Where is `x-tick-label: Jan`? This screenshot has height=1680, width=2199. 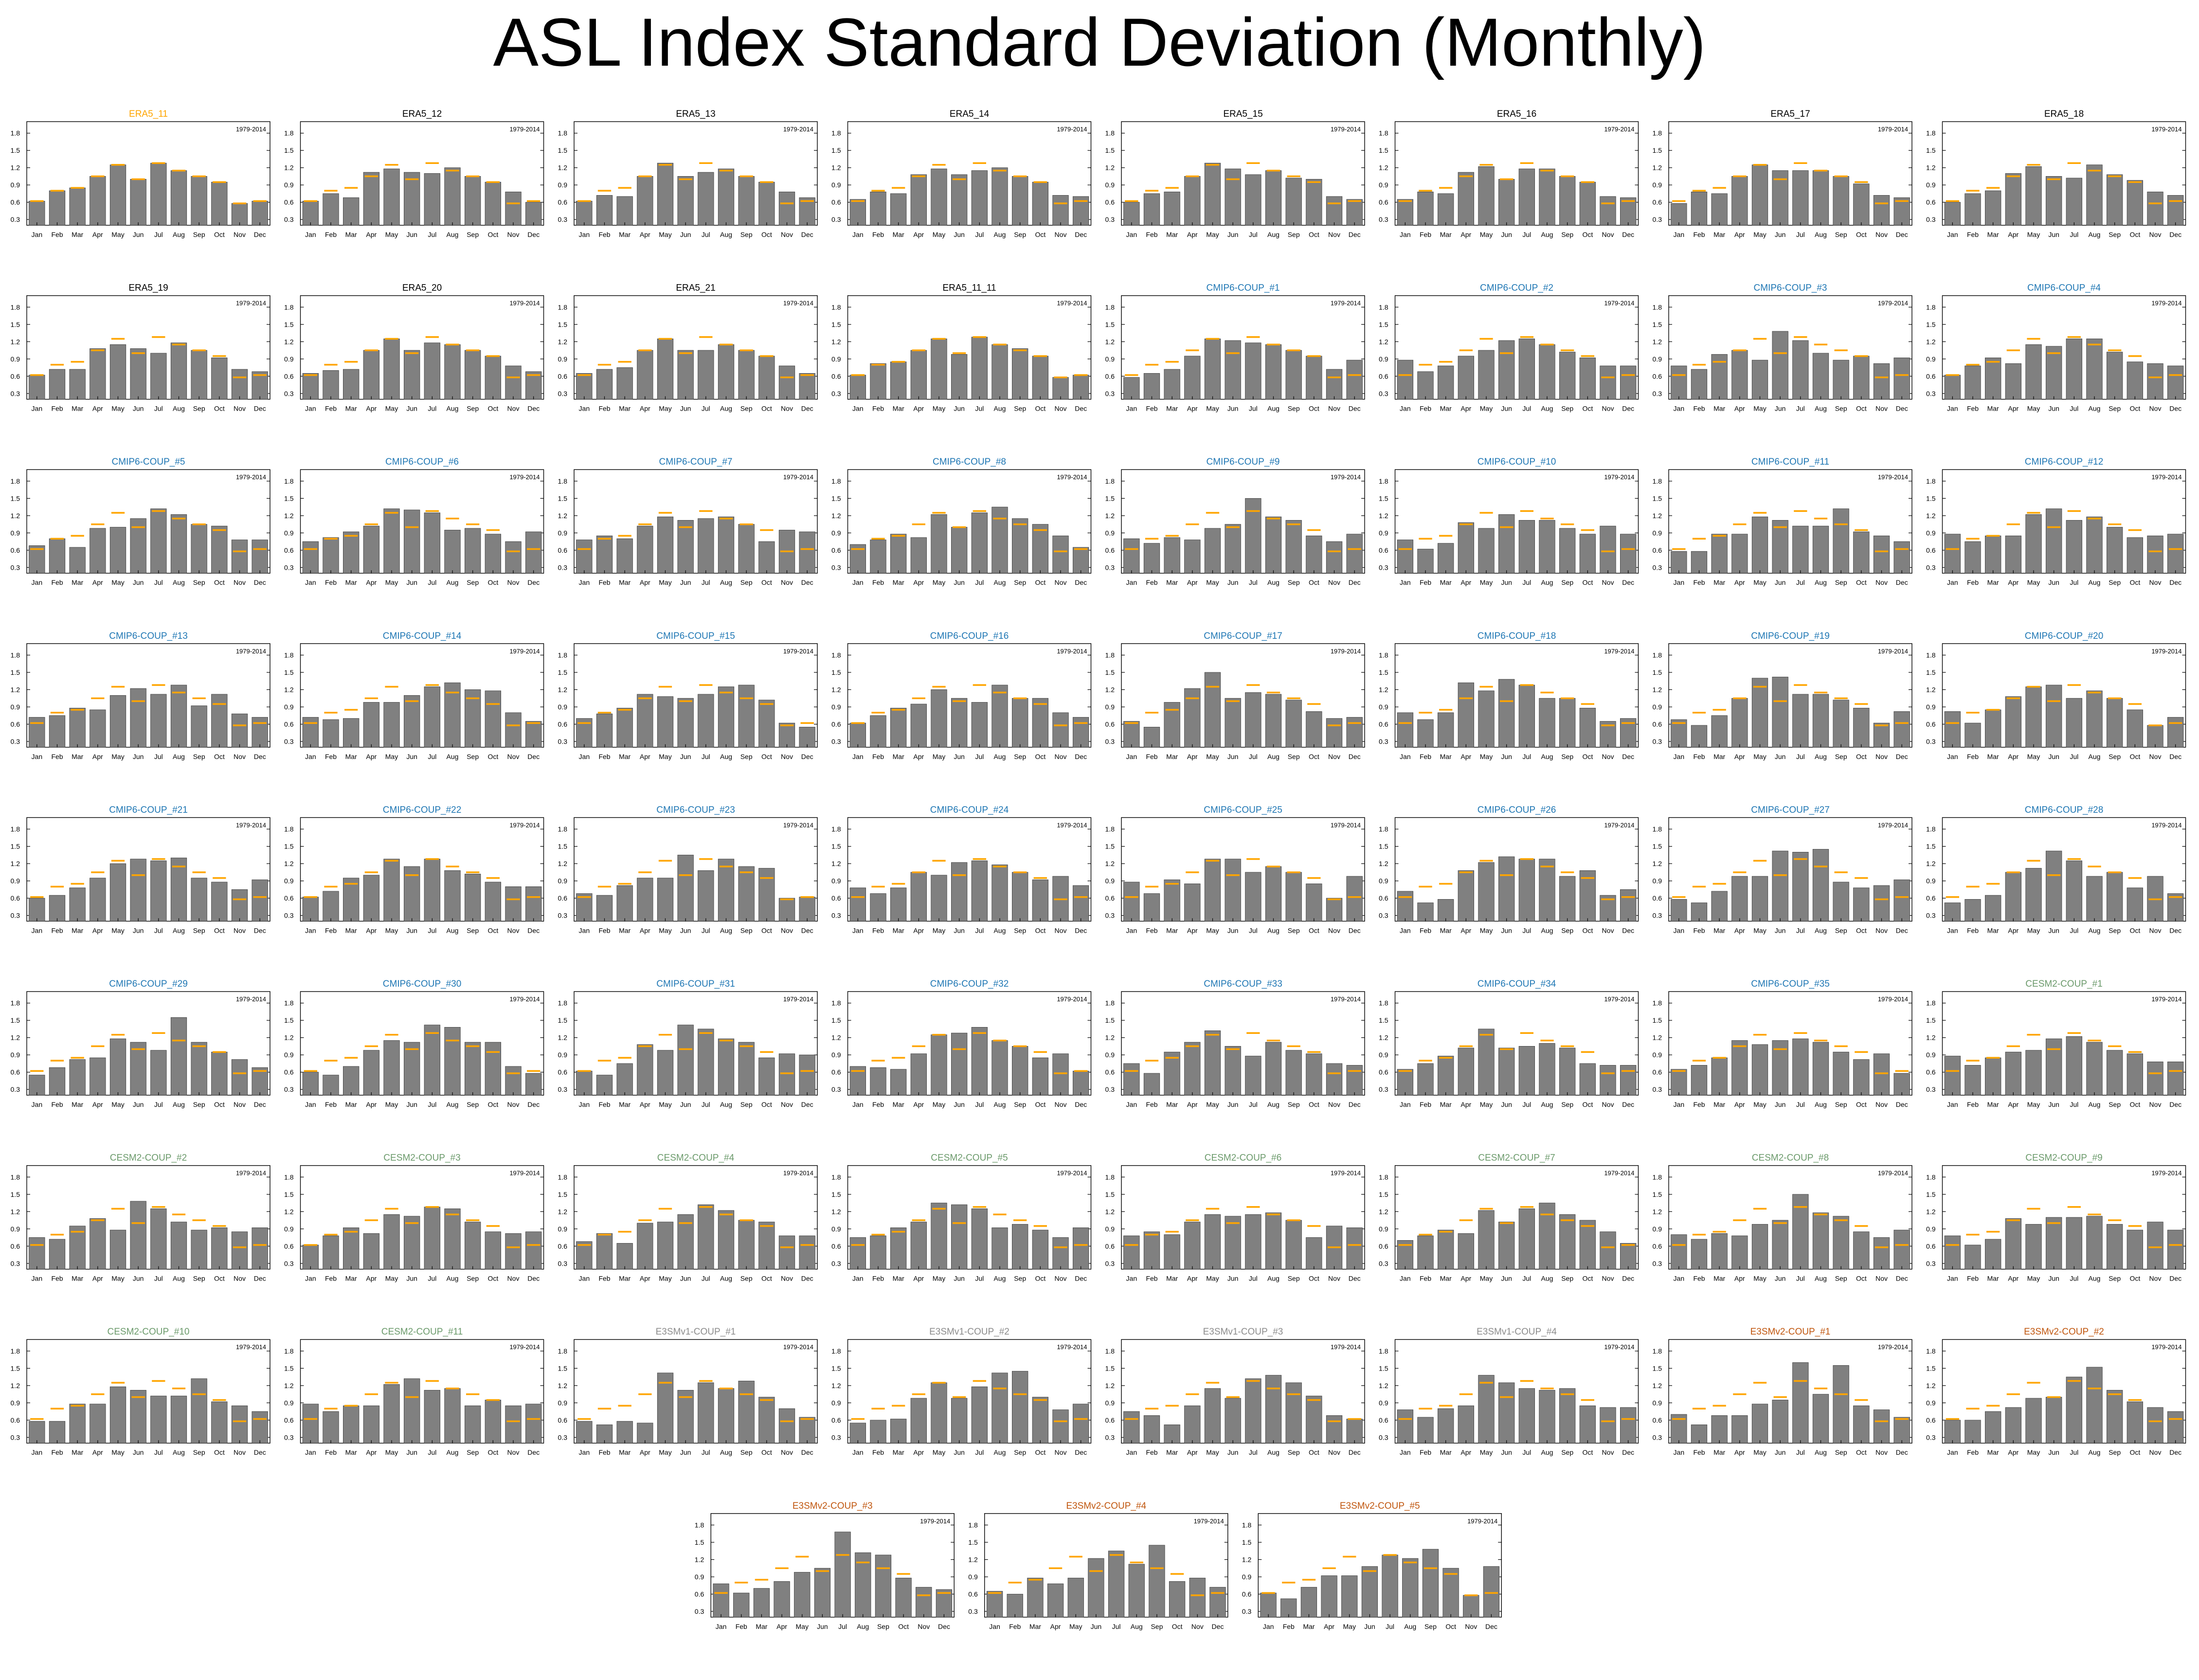 x-tick-label: Jan is located at coordinates (1952, 756).